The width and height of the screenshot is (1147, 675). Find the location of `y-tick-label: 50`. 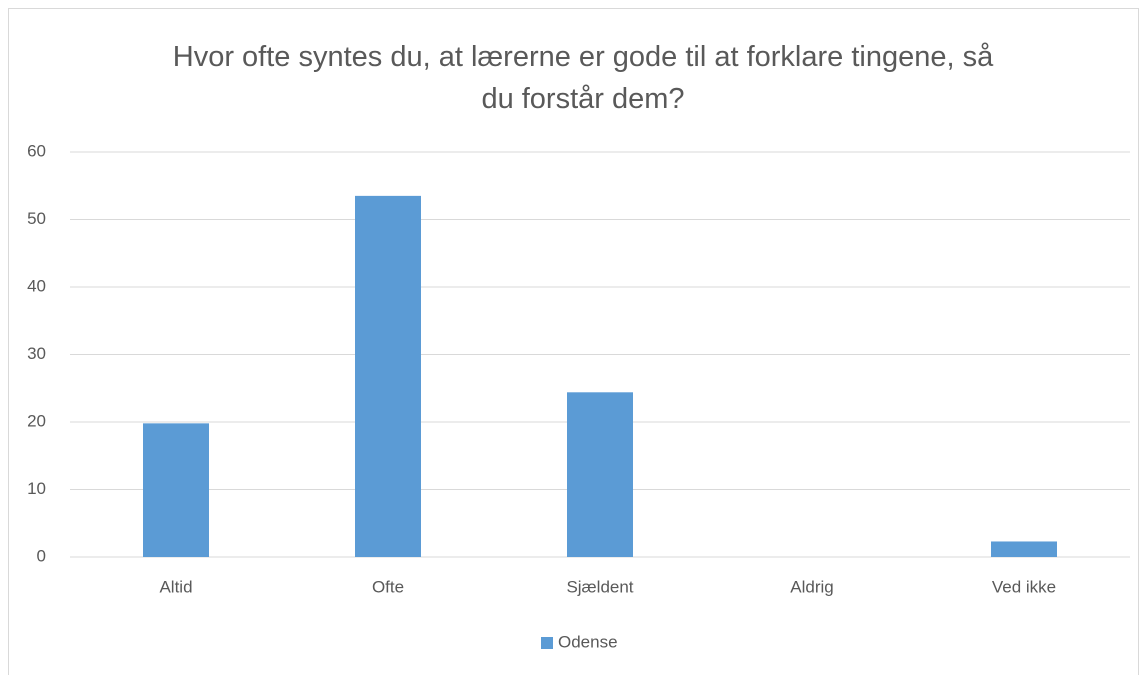

y-tick-label: 50 is located at coordinates (36, 218).